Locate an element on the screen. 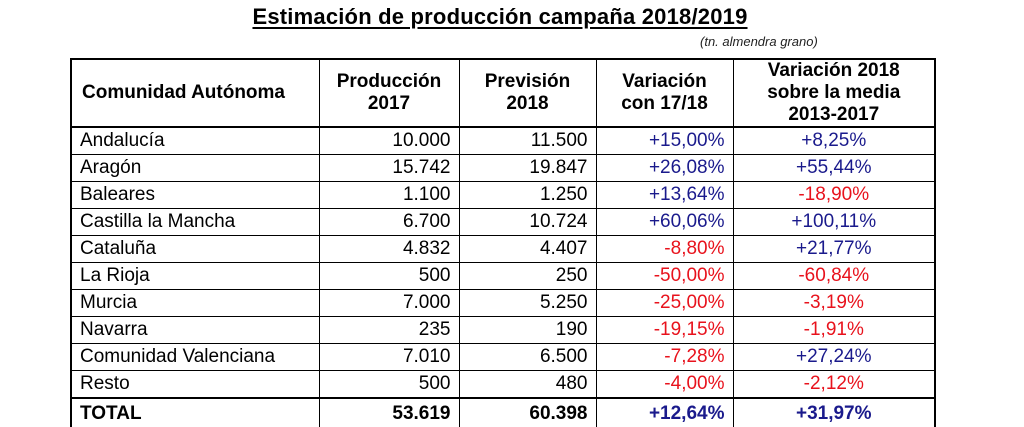 Image resolution: width=1024 pixels, height=427 pixels. total-row: TOTAL 53.619 60.398 +12,64% +31,97% is located at coordinates (503, 412).